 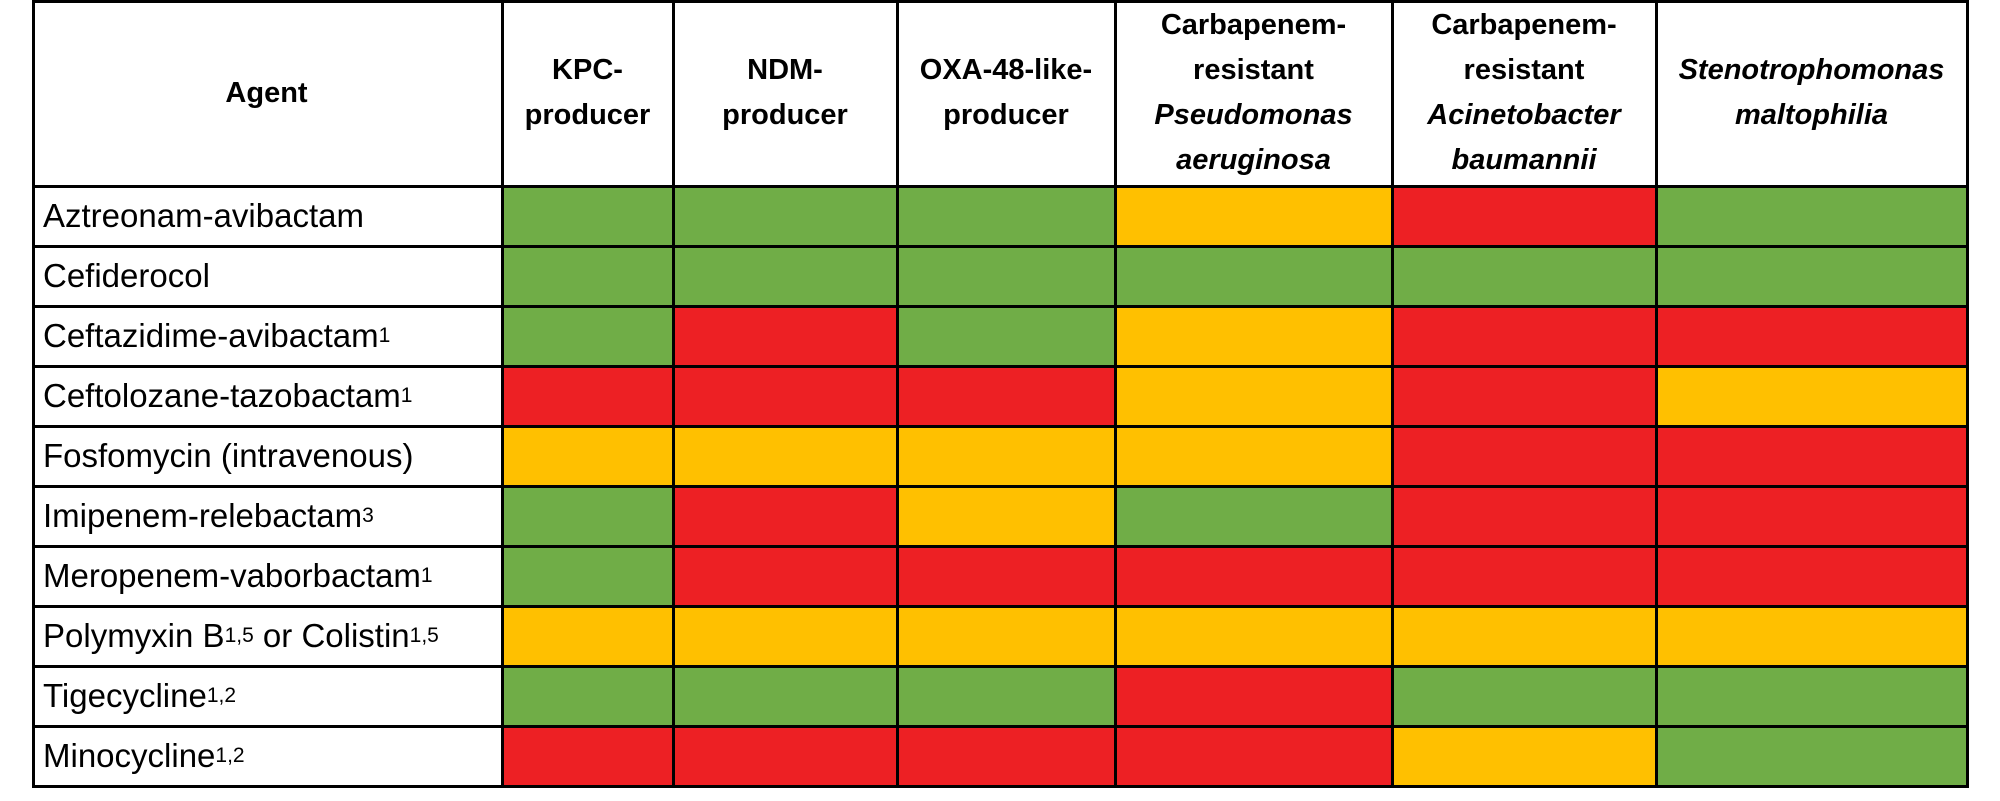 What do you see at coordinates (134, 635) in the screenshot?
I see `agent-name-text: Polymyxin B` at bounding box center [134, 635].